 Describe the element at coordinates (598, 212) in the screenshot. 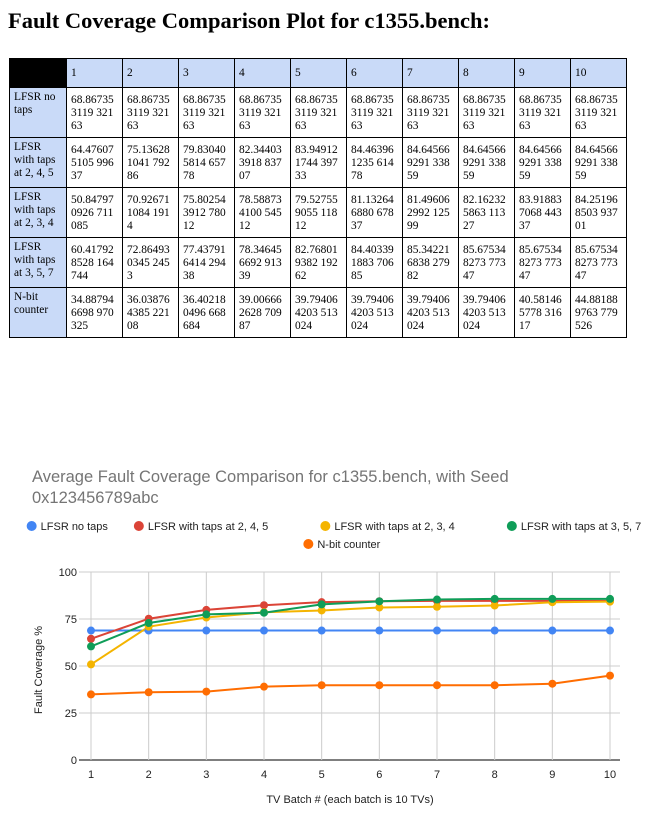

I see `table-cell: 84.251968503 93701` at that location.